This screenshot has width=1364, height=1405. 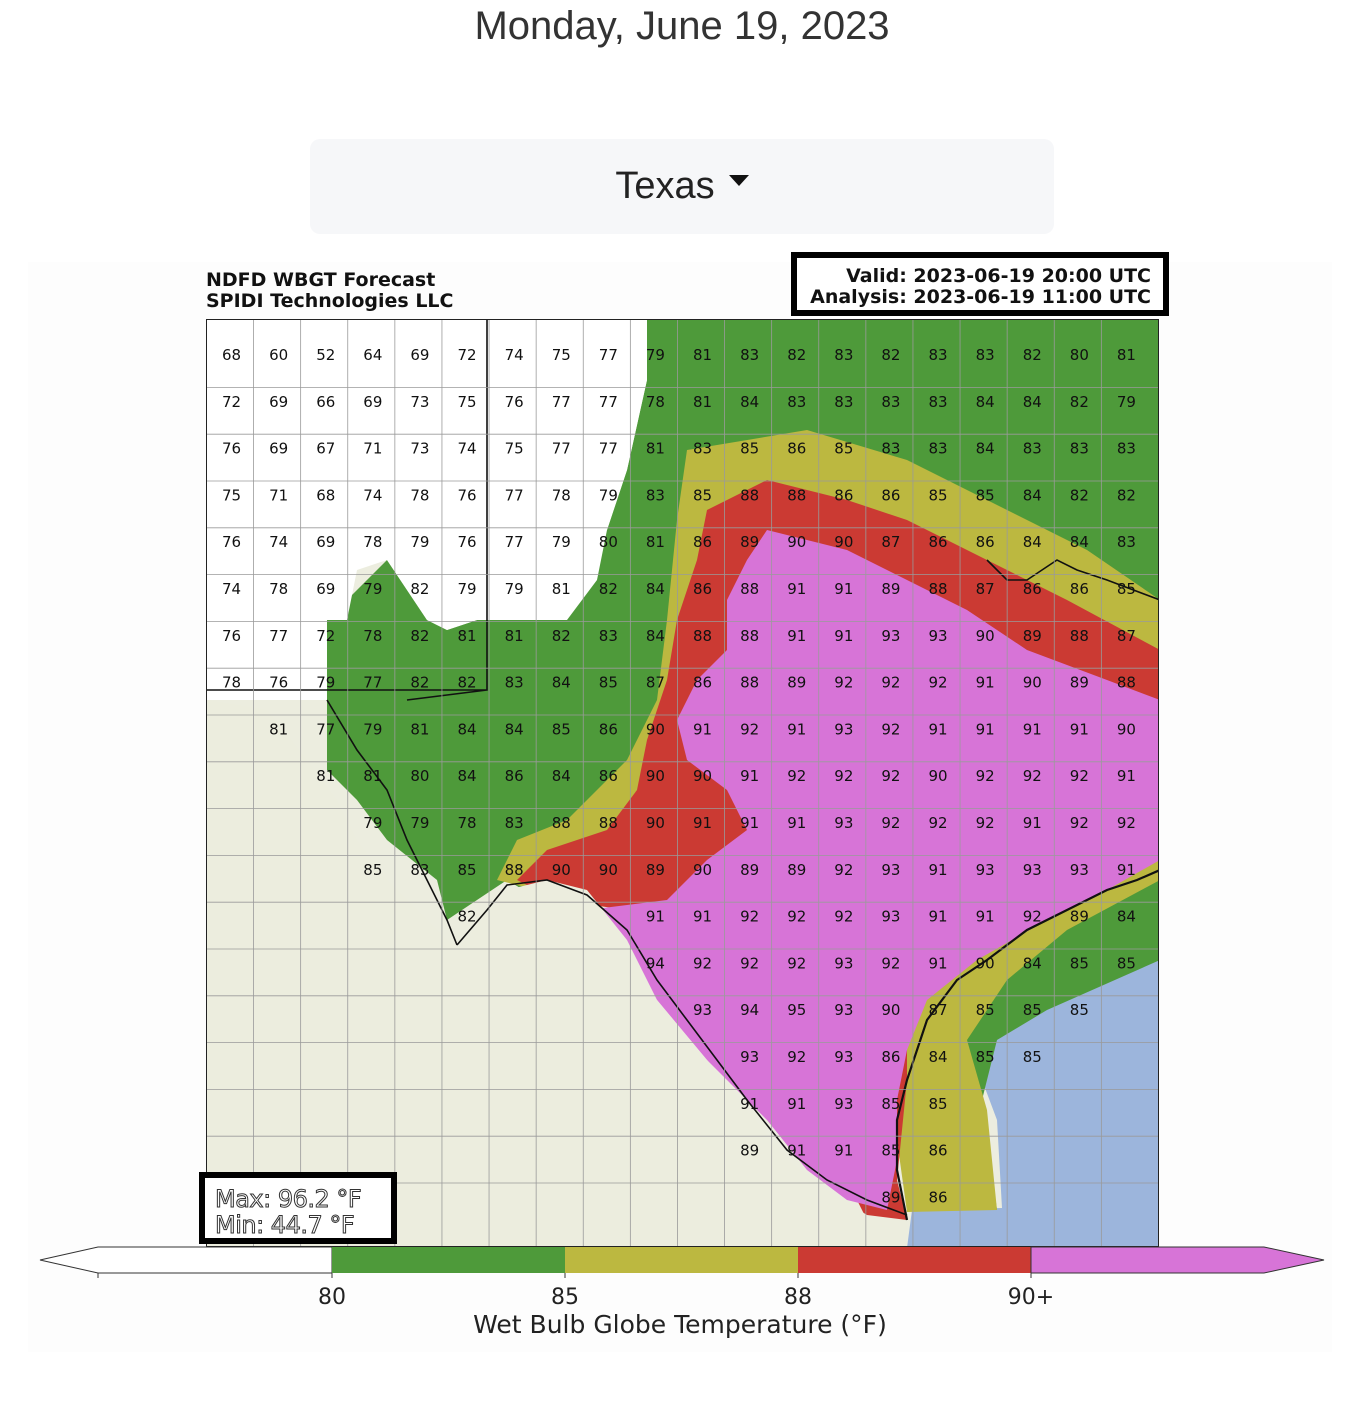 What do you see at coordinates (330, 301) in the screenshot?
I see `map-title-line2: SPIDI Technologies LLC` at bounding box center [330, 301].